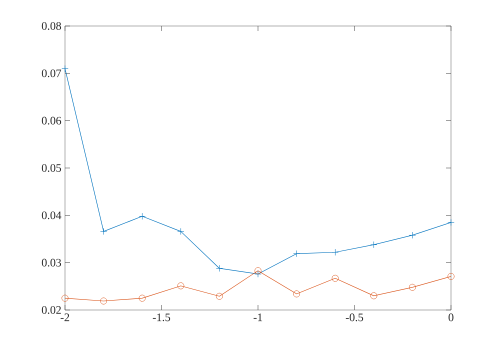 This screenshot has width=498, height=349. I want to click on x-tick-label: 0, so click(451, 318).